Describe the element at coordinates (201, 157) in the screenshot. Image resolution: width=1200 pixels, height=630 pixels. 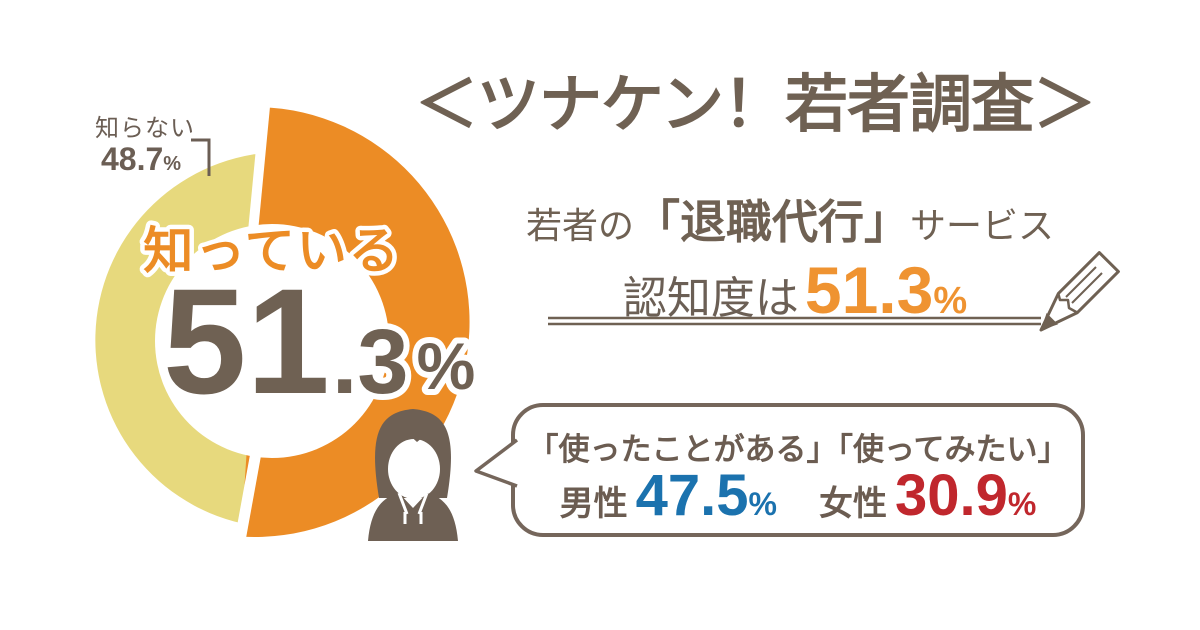
I see `leader-line` at that location.